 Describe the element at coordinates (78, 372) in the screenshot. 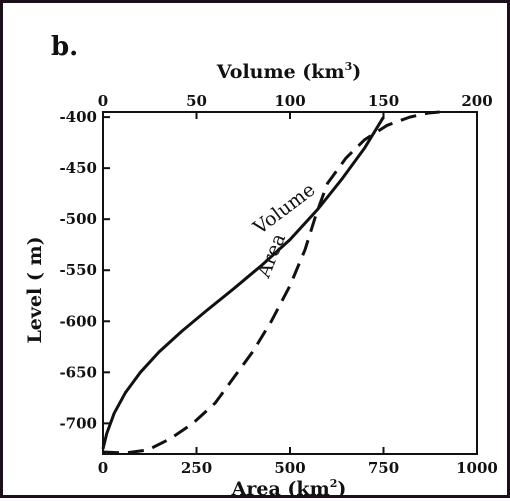

I see `y-tick-label: -650` at that location.